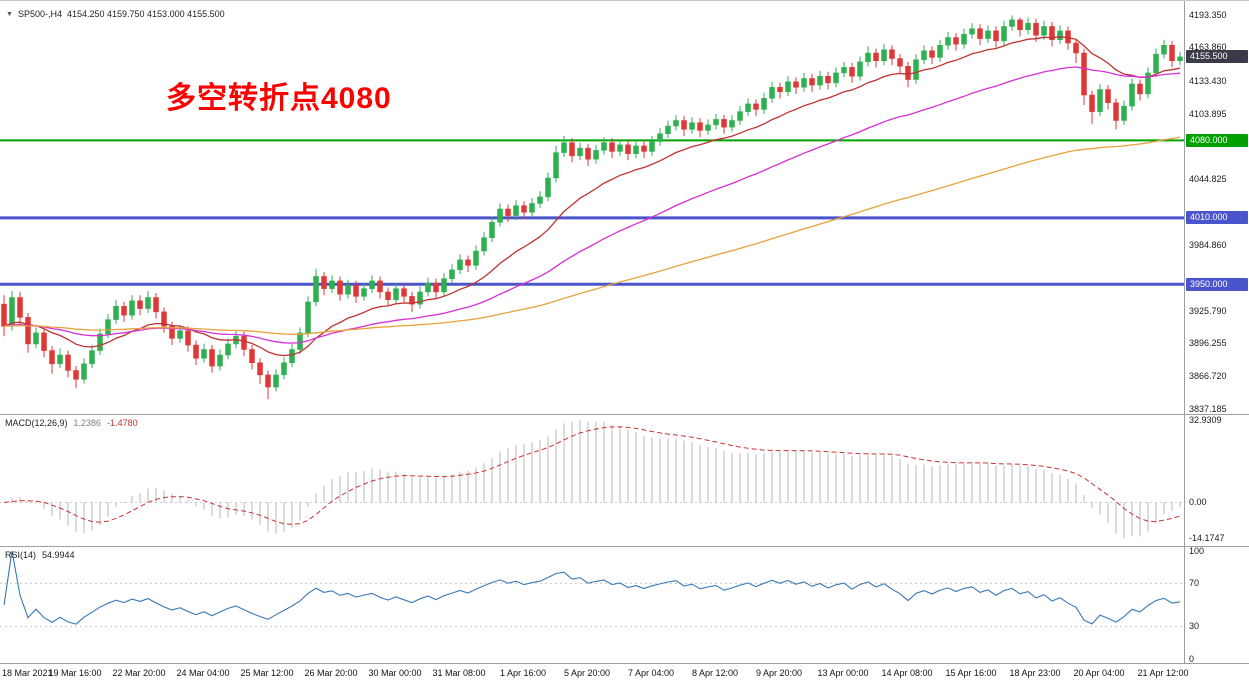 This screenshot has height=685, width=1249. I want to click on price-axis-label: 3925.790, so click(1208, 310).